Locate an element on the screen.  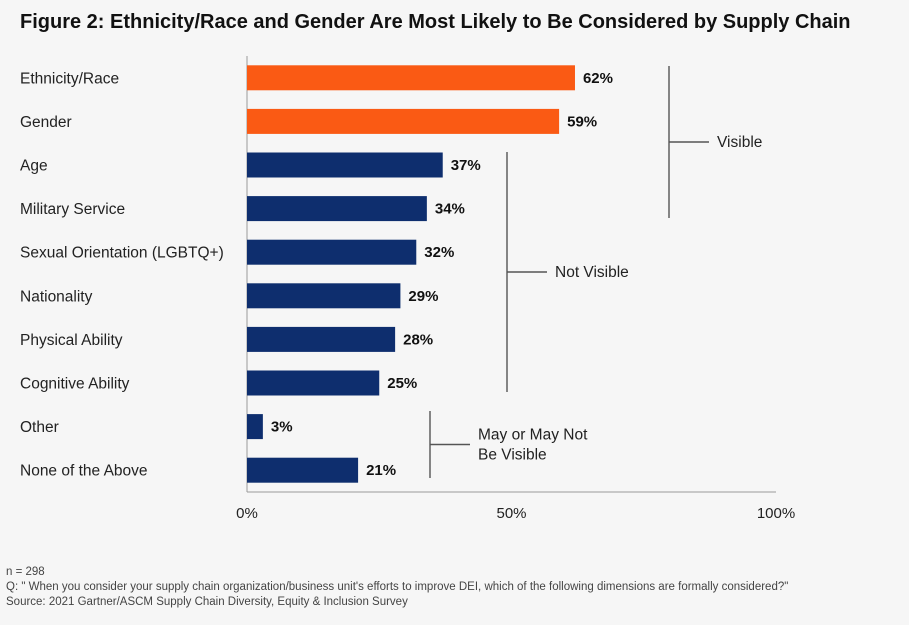
value-label: 28% is located at coordinates (418, 339).